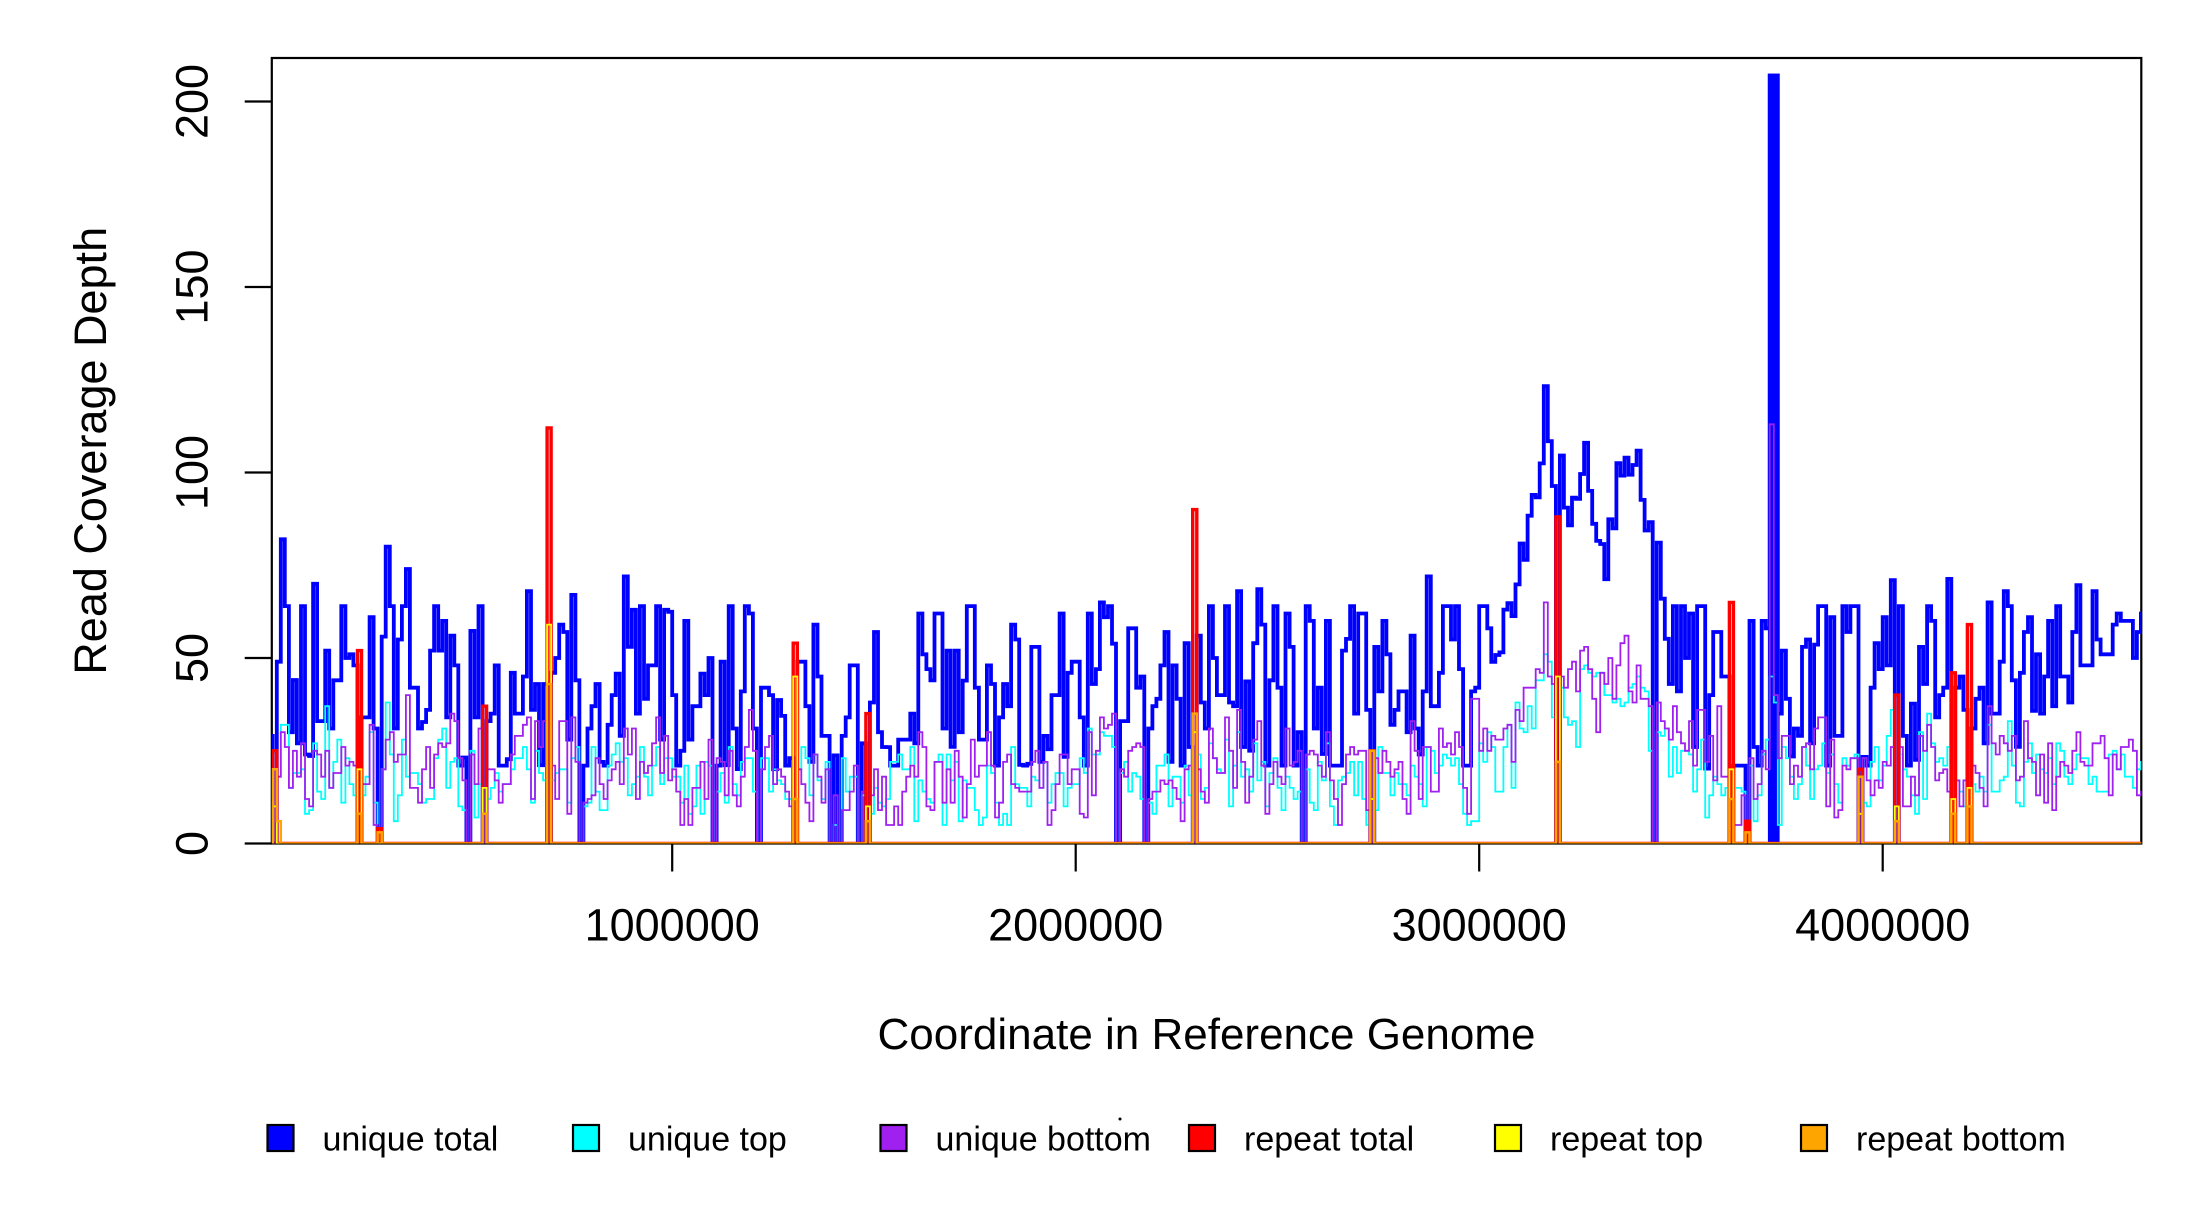  Describe the element at coordinates (192, 472) in the screenshot. I see `svg-text: 100` at that location.